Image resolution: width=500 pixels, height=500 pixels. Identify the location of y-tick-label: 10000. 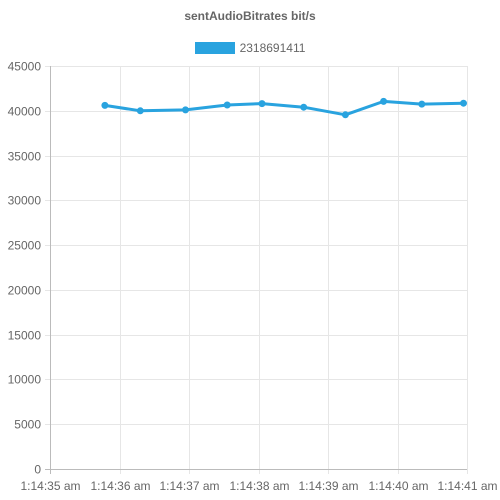
(25, 380).